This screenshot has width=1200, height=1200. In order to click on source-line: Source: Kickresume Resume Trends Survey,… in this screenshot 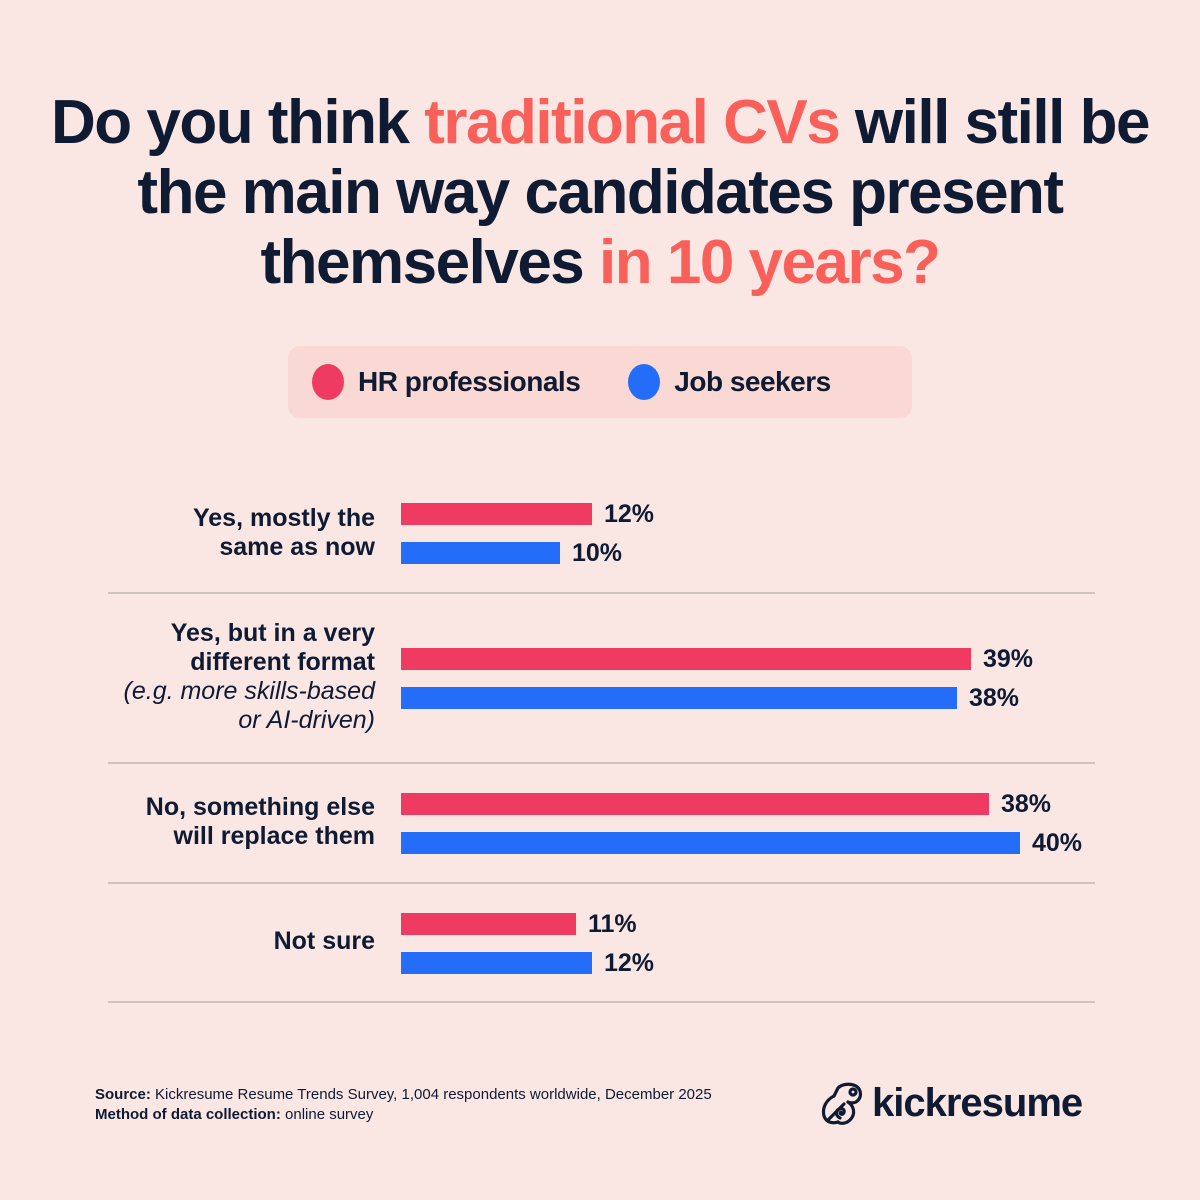, I will do `click(403, 1095)`.